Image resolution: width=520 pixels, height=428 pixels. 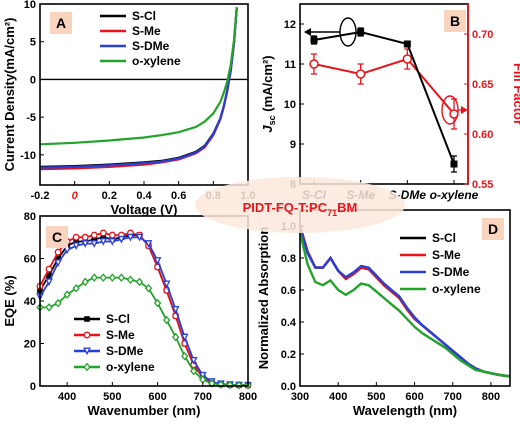 What do you see at coordinates (376, 397) in the screenshot?
I see `panel-d-xtick-label: 500` at bounding box center [376, 397].